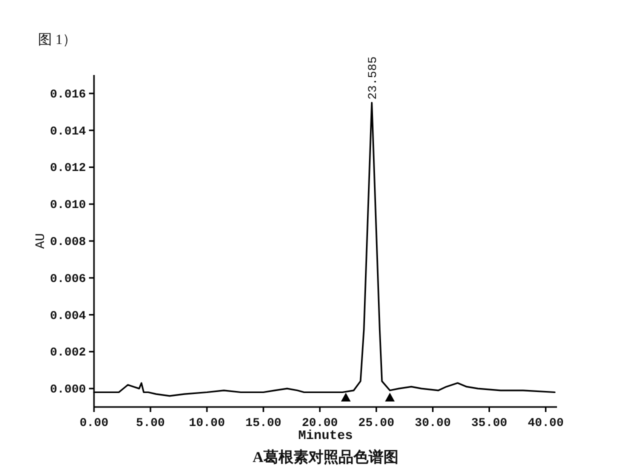 The width and height of the screenshot is (617, 472). Describe the element at coordinates (68, 389) in the screenshot. I see `y-tick-label: 0.000` at that location.